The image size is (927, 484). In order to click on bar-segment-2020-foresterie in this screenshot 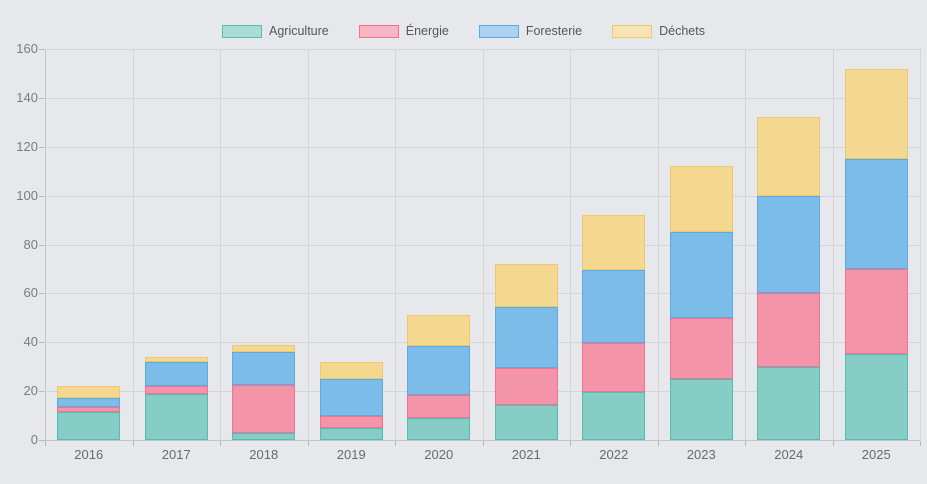, I will do `click(439, 370)`.